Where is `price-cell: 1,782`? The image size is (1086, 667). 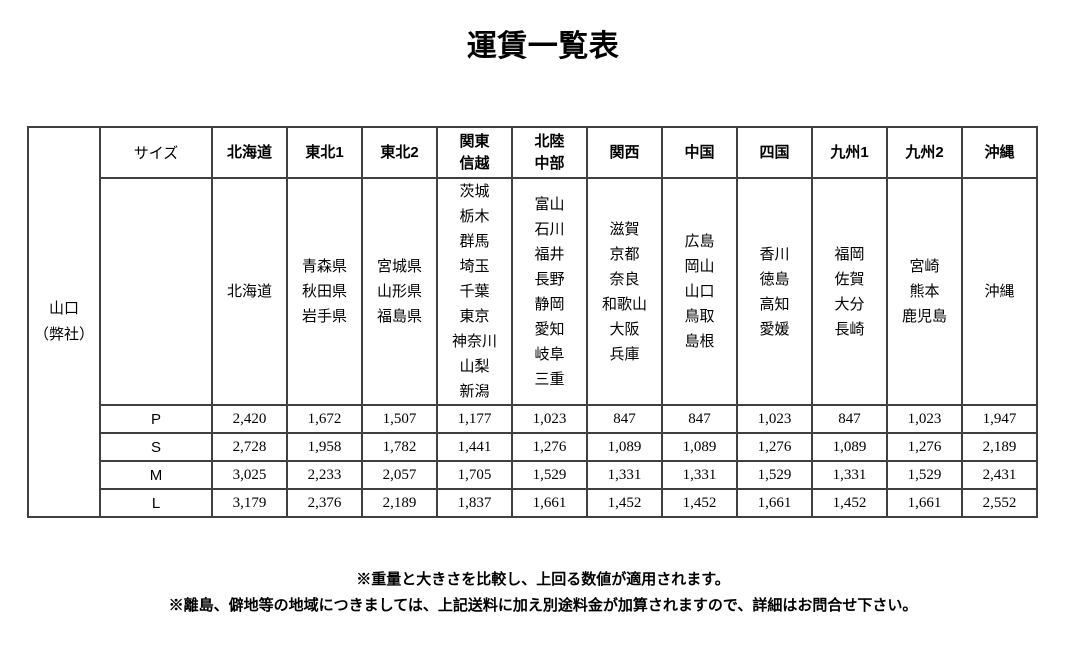 price-cell: 1,782 is located at coordinates (399, 447).